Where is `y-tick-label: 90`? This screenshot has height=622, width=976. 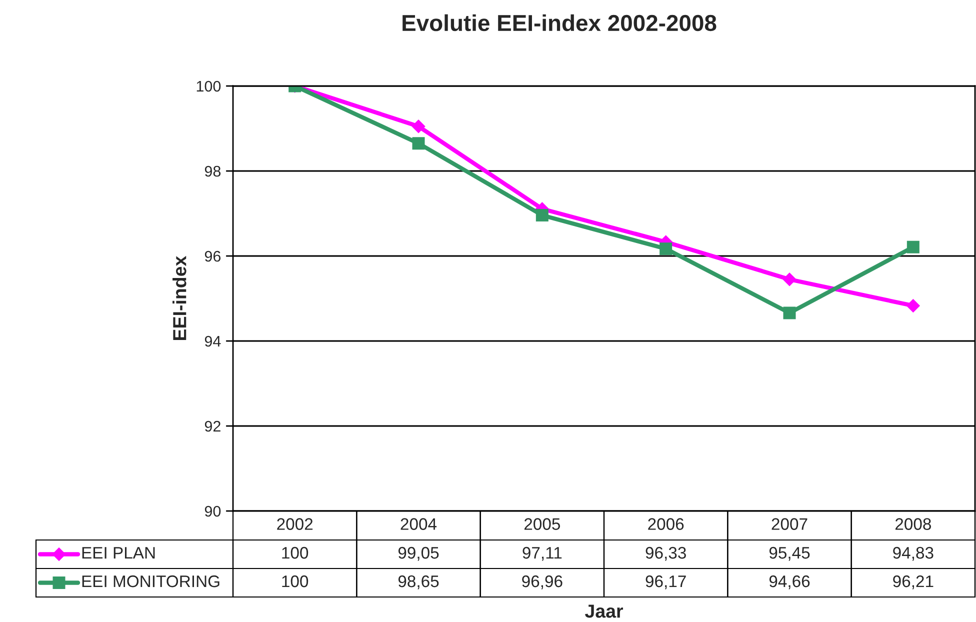 y-tick-label: 90 is located at coordinates (212, 511).